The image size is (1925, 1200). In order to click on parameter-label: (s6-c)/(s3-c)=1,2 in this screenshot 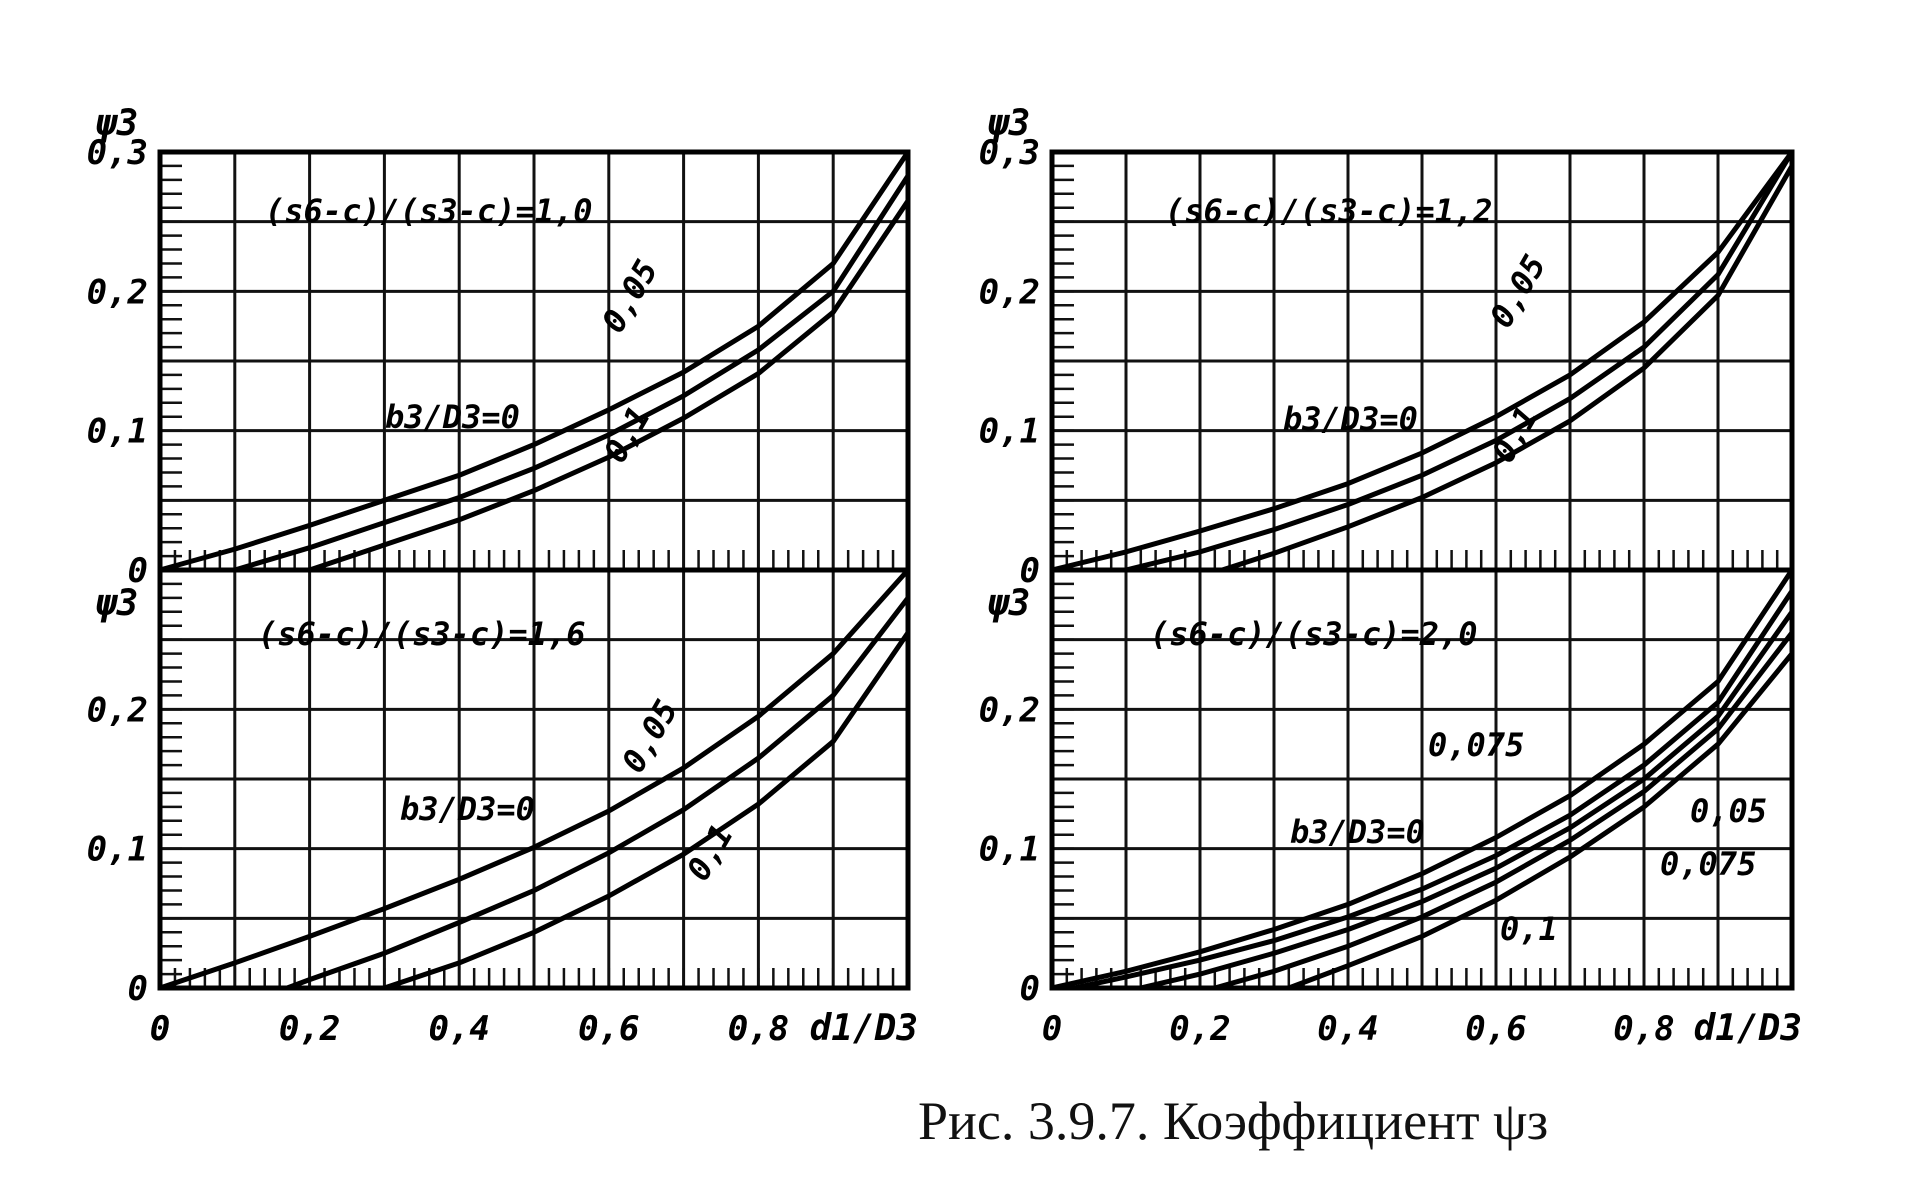, I will do `click(1329, 211)`.